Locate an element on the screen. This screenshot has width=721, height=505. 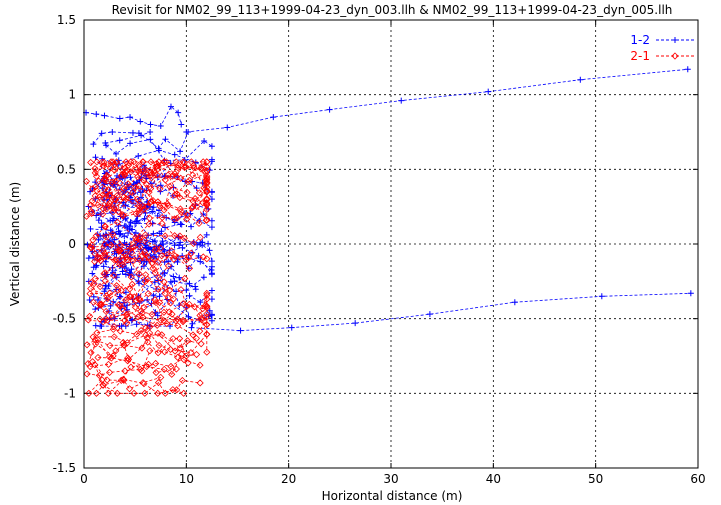
y-tick-label: -1.5 is located at coordinates (64, 468).